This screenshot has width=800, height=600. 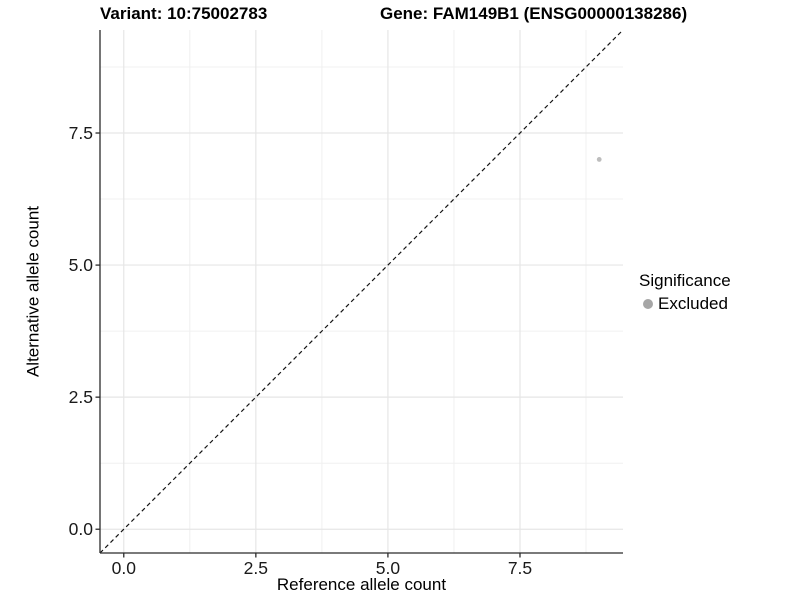 What do you see at coordinates (388, 568) in the screenshot?
I see `x-tick-label: 5.0` at bounding box center [388, 568].